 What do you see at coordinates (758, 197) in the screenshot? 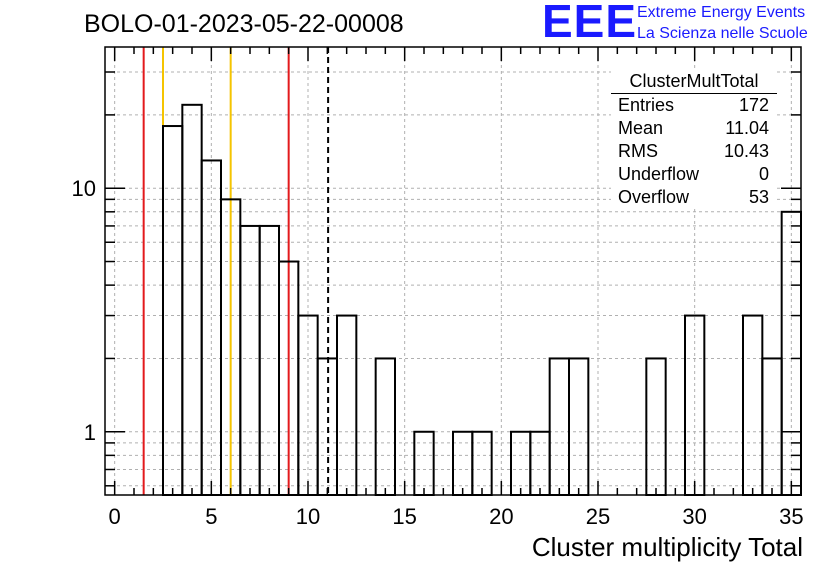
I see `stats-value: 53` at bounding box center [758, 197].